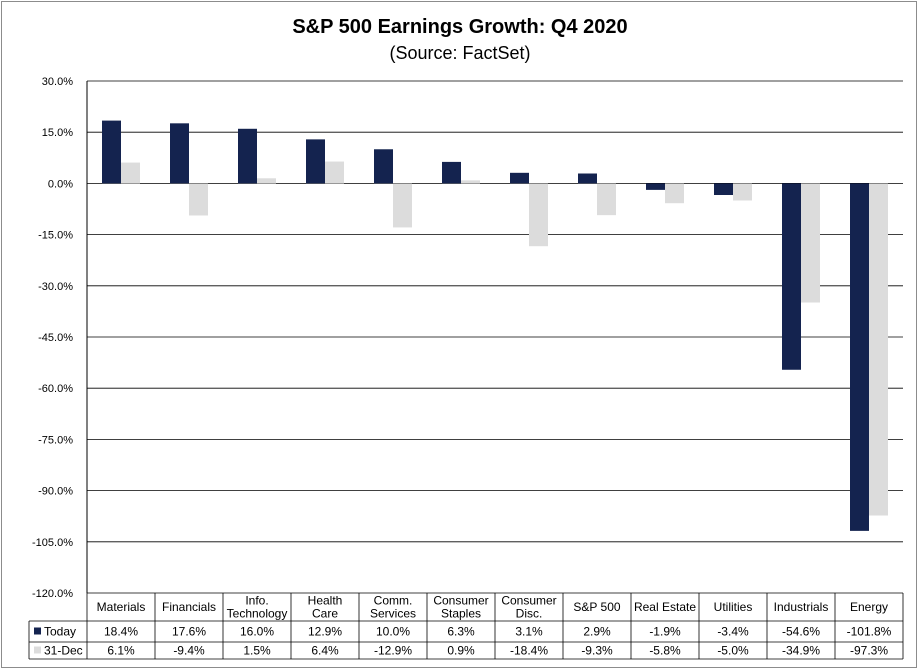 The width and height of the screenshot is (920, 671). Describe the element at coordinates (121, 607) in the screenshot. I see `category-label: Materials` at that location.